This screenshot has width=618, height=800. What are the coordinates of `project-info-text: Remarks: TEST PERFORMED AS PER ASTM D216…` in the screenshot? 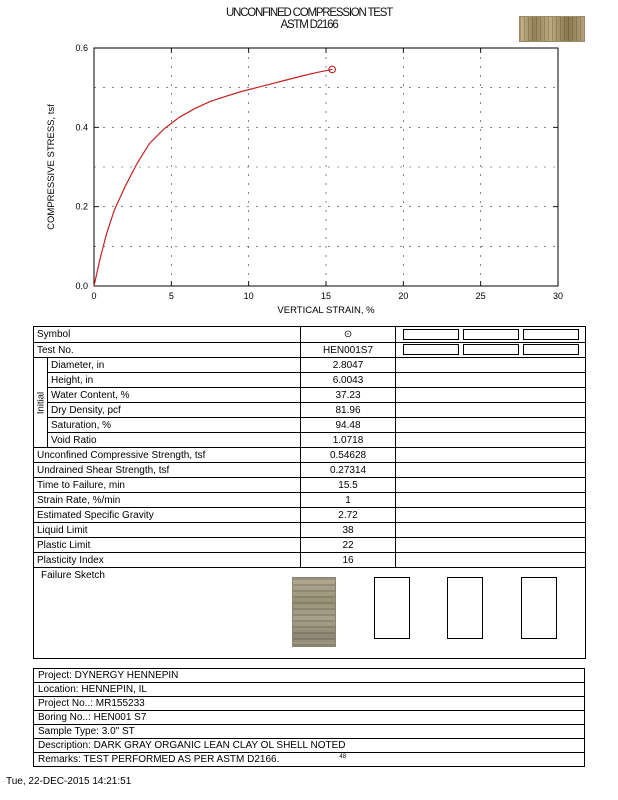 It's located at (159, 759).